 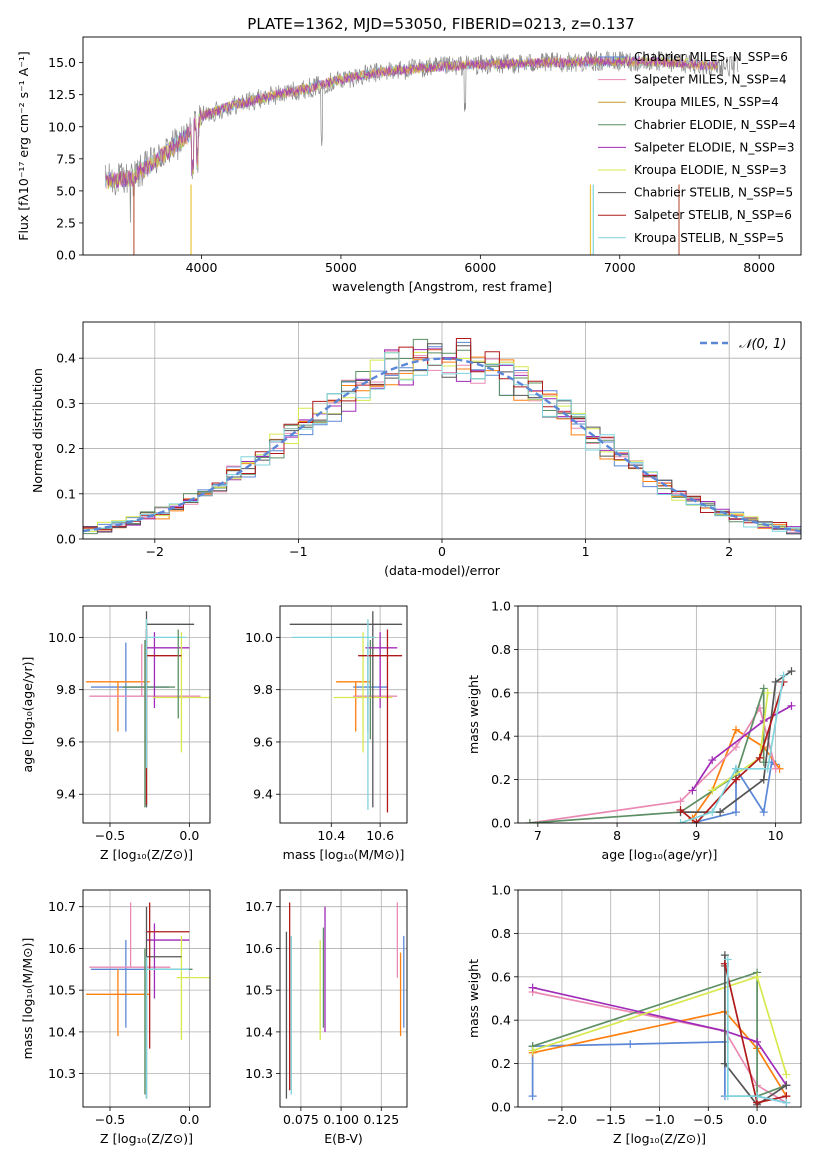 What do you see at coordinates (442, 570) in the screenshot?
I see `x-axis-label: (data-model)/error` at bounding box center [442, 570].